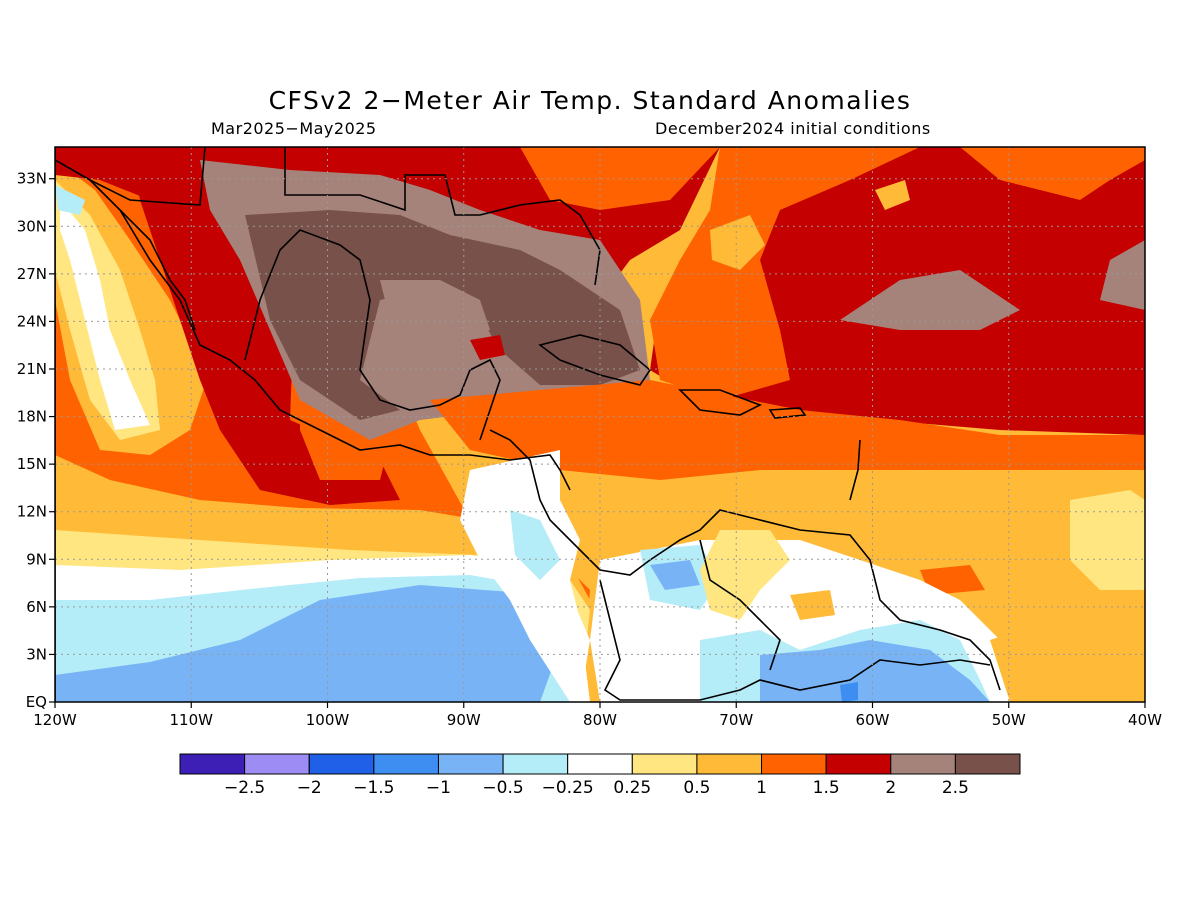  What do you see at coordinates (464, 720) in the screenshot?
I see `lon-tick-label: 90W` at bounding box center [464, 720].